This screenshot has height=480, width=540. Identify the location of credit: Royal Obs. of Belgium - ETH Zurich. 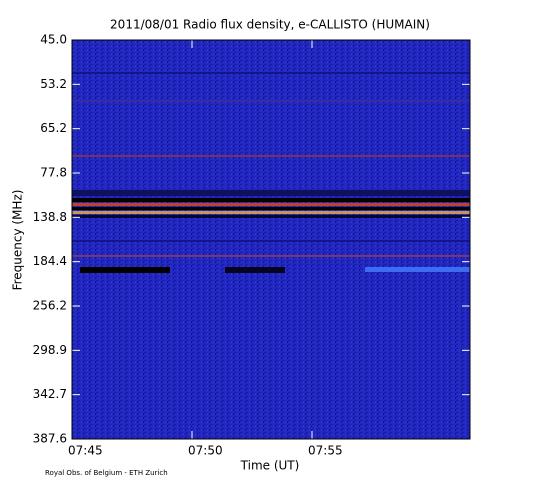
(106, 473).